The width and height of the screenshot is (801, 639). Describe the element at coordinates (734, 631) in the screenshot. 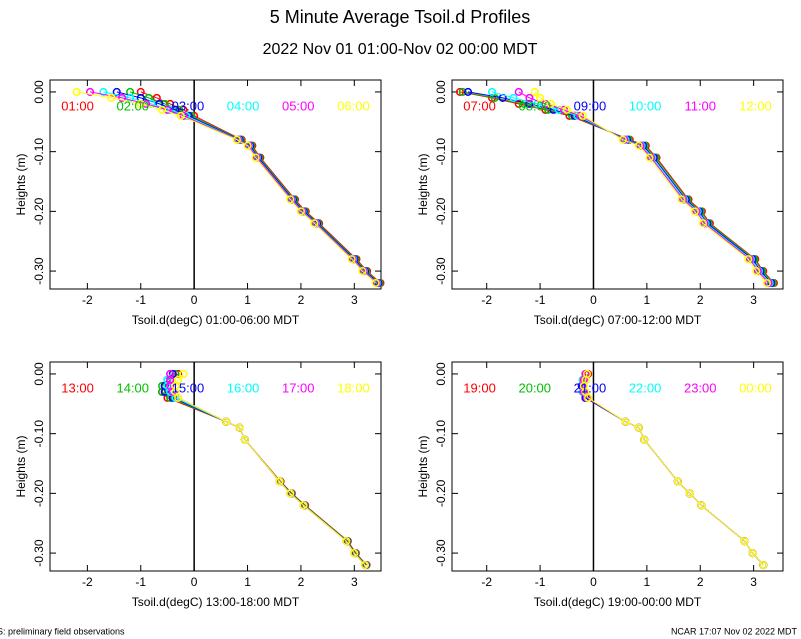

I see `footer-right: NCAR 17:07 Nov 02 2022 MDT` at that location.